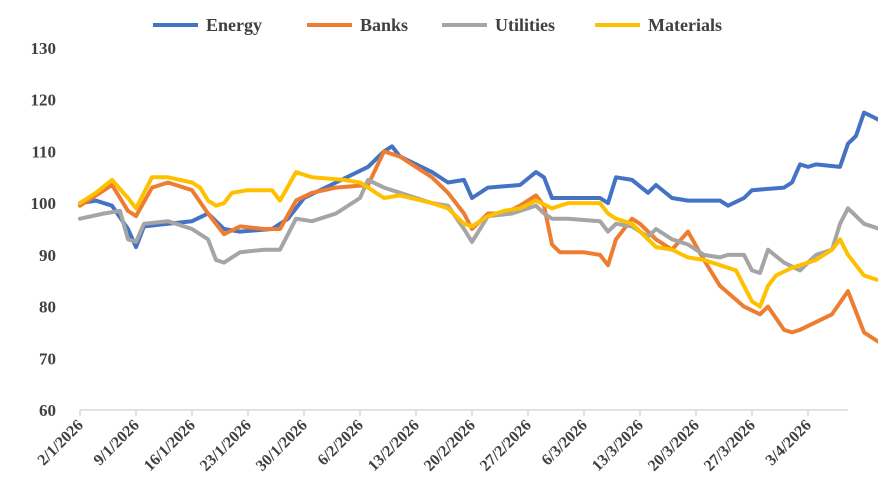 The height and width of the screenshot is (502, 878). Describe the element at coordinates (226, 446) in the screenshot. I see `x-tick-label-23-1-2026: 23/1/2026` at that location.